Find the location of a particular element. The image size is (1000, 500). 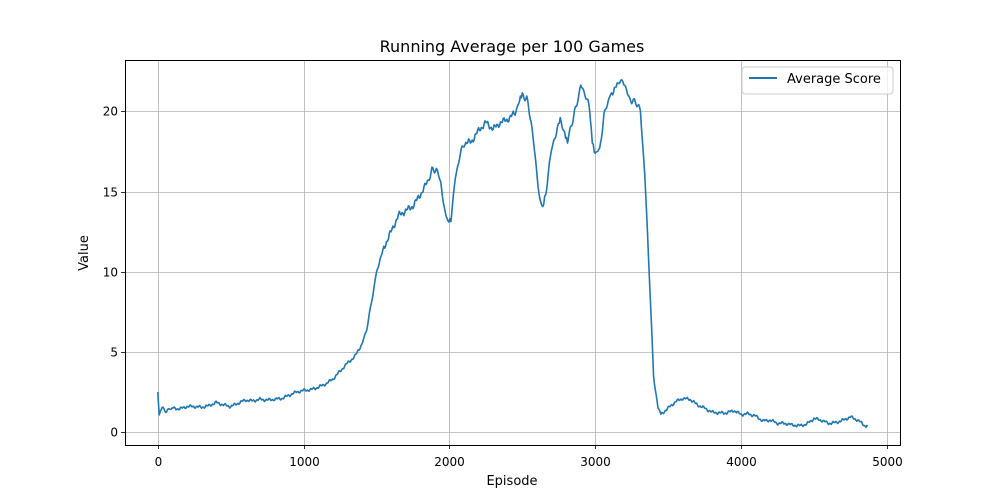

y-tick-label: 15 is located at coordinates (110, 193).